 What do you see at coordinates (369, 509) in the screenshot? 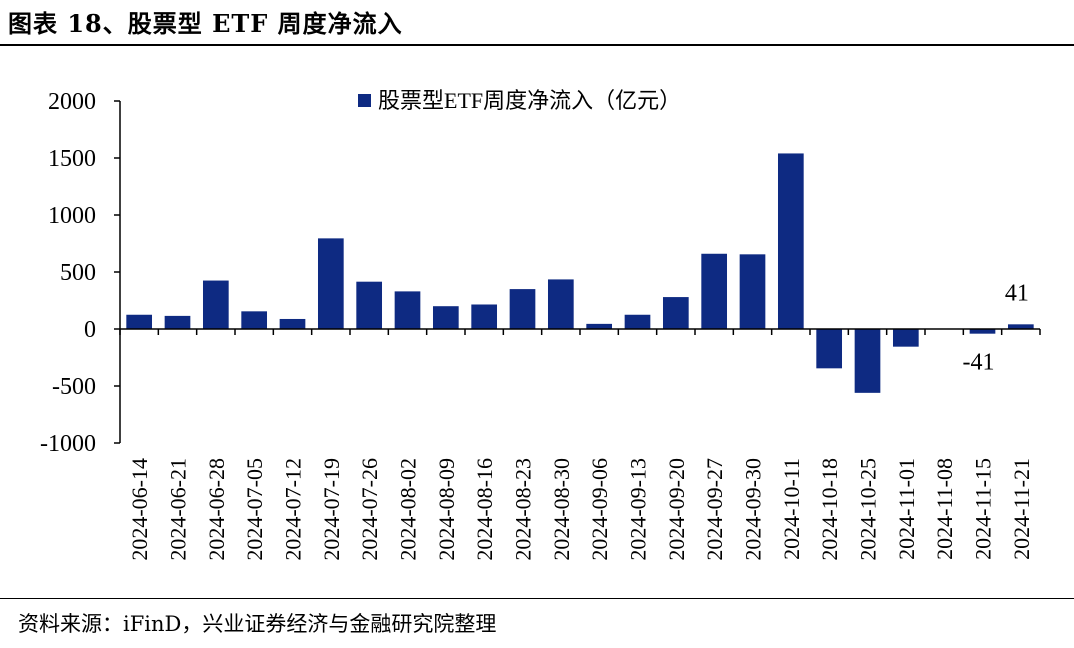
I see `x-tick-label: 2024-07-26` at bounding box center [369, 509].